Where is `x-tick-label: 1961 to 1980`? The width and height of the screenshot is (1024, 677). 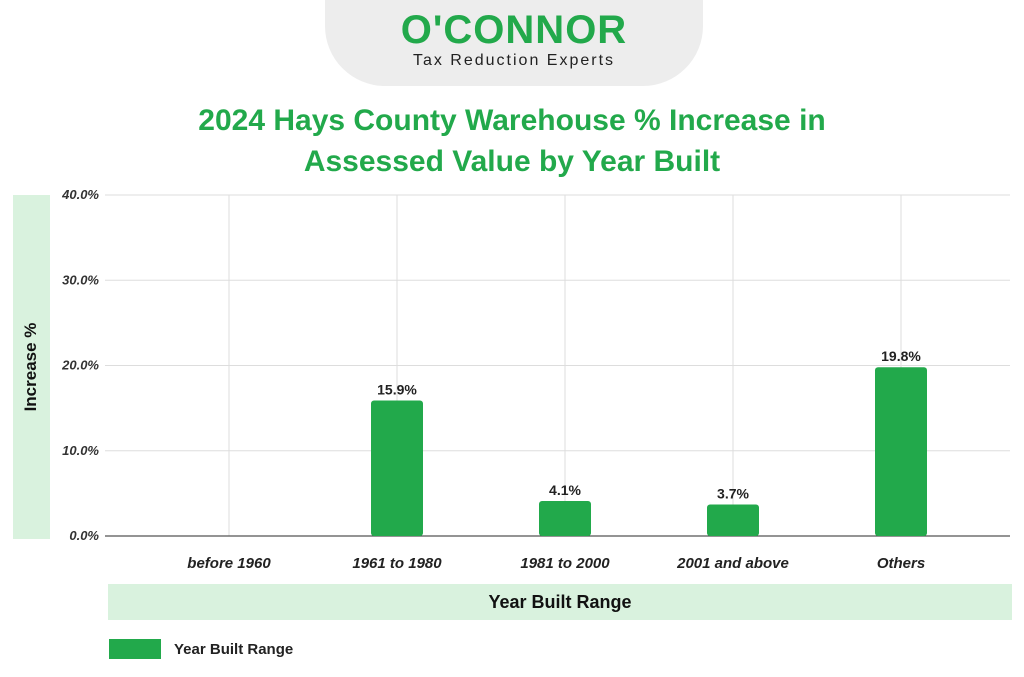
x-tick-label: 1961 to 1980 is located at coordinates (397, 563).